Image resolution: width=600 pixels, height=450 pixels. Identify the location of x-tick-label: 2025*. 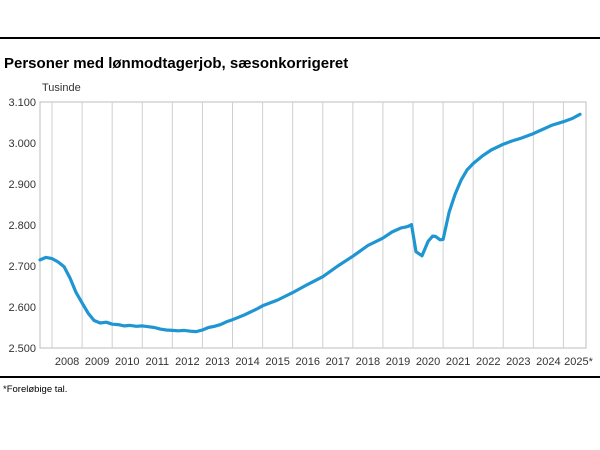
(578, 362).